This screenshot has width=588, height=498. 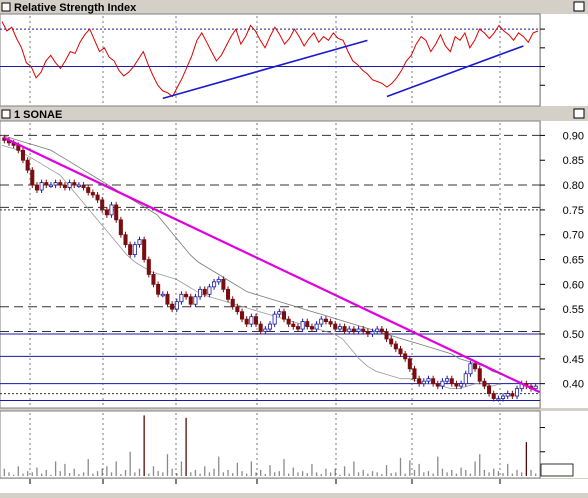 What do you see at coordinates (573, 161) in the screenshot?
I see `price-tick-label: 0.85` at bounding box center [573, 161].